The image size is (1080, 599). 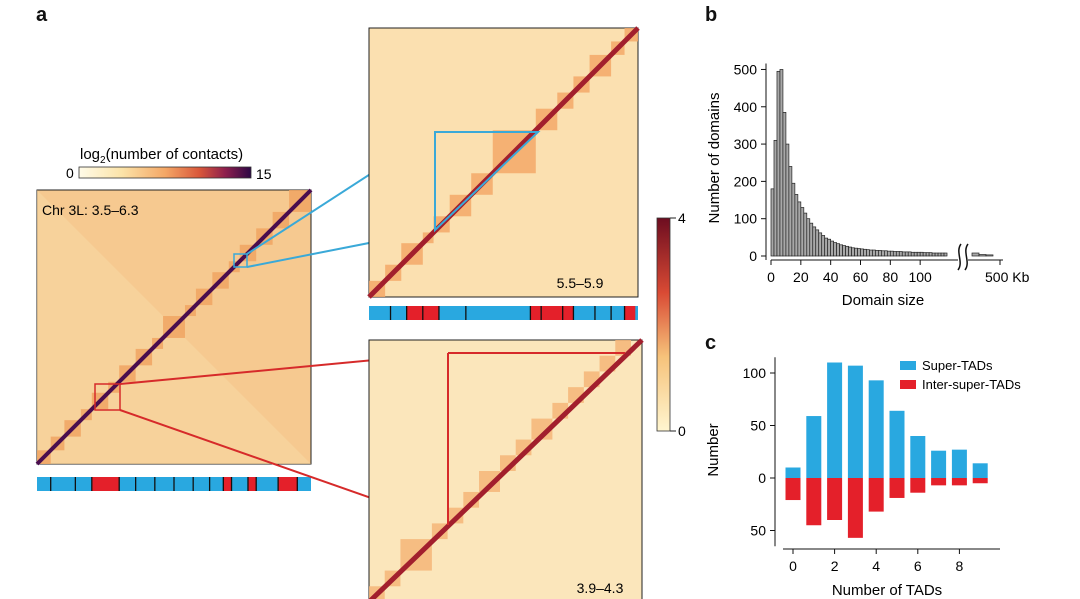 I want to click on colorbar-max: 15, so click(x=264, y=174).